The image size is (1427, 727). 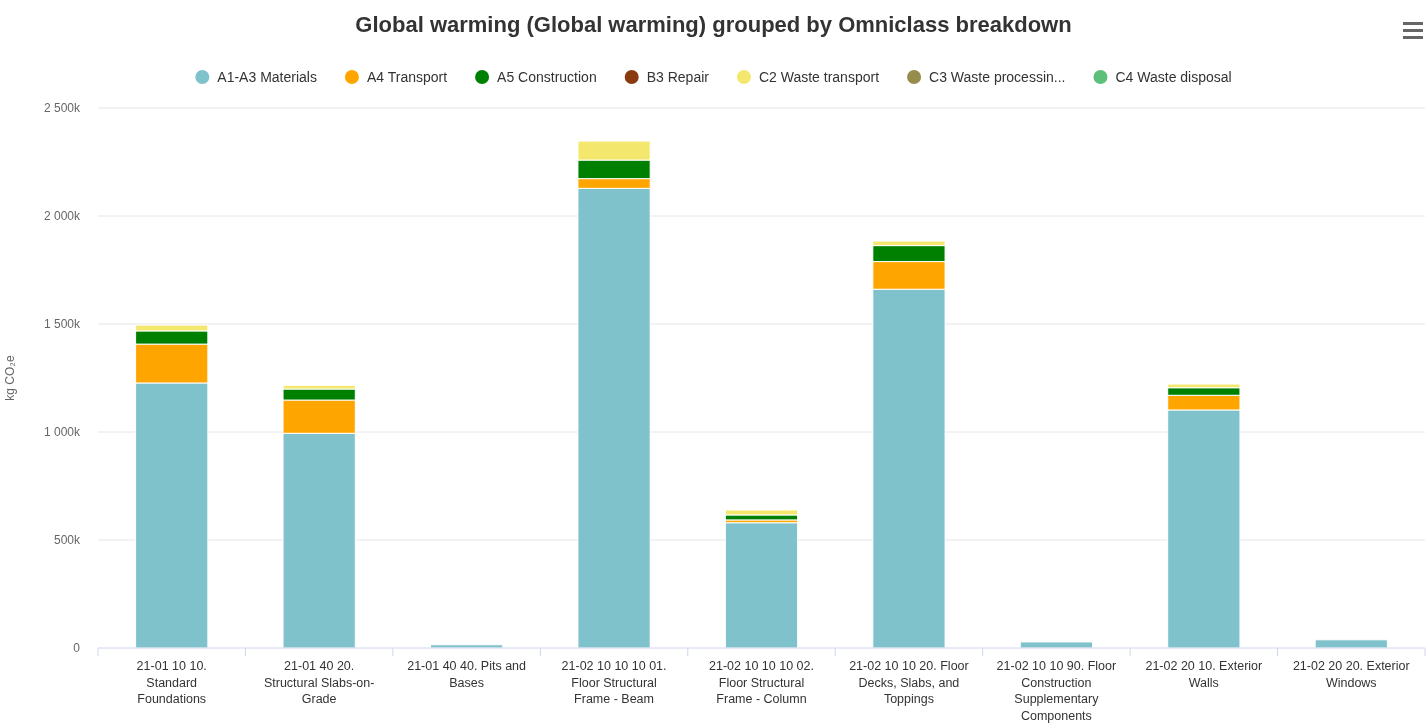 What do you see at coordinates (319, 682) in the screenshot?
I see `x-tick-label: 21-01 40 20. Structural Slabs-on-Grade` at bounding box center [319, 682].